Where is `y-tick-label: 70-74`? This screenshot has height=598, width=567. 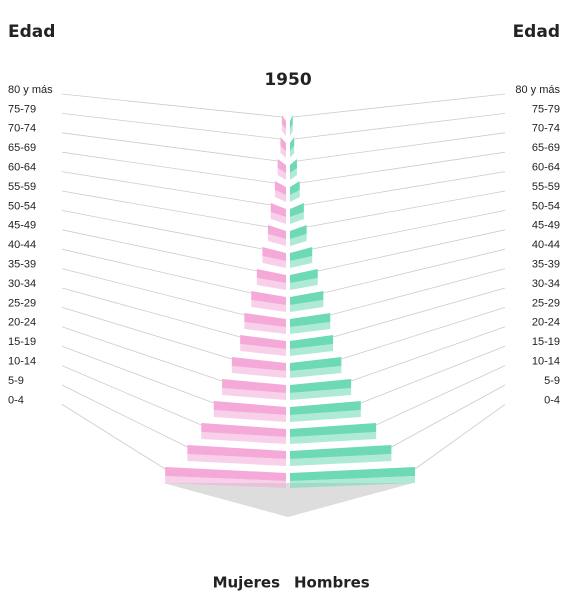 y-tick-label: 70-74 is located at coordinates (546, 129).